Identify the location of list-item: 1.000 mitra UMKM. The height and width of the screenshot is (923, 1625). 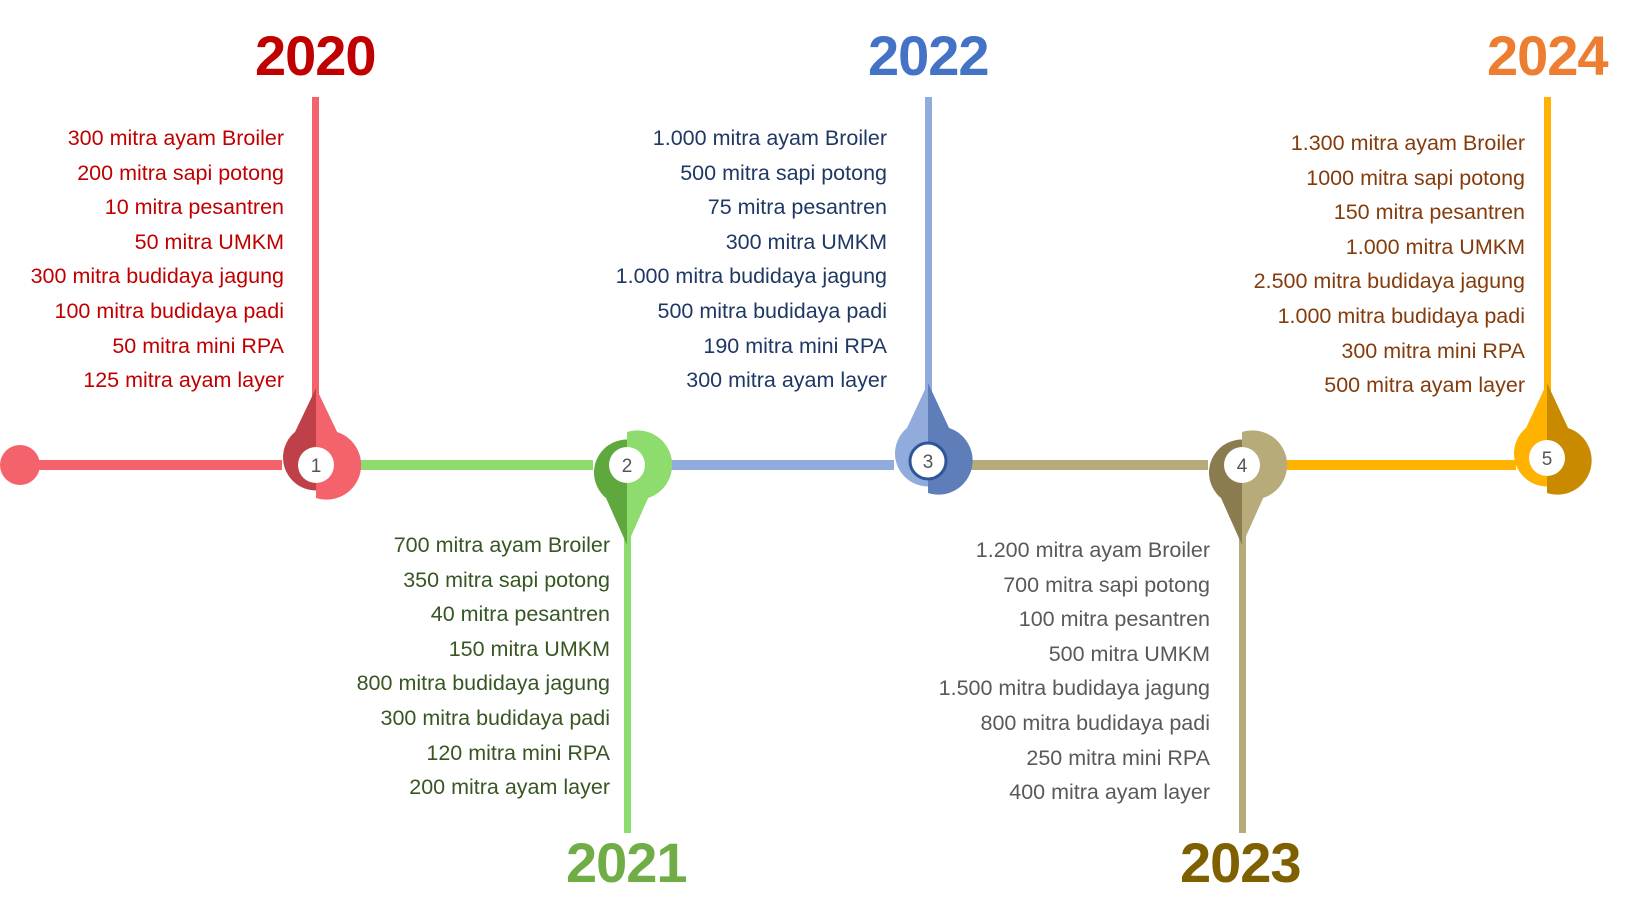
(1435, 246).